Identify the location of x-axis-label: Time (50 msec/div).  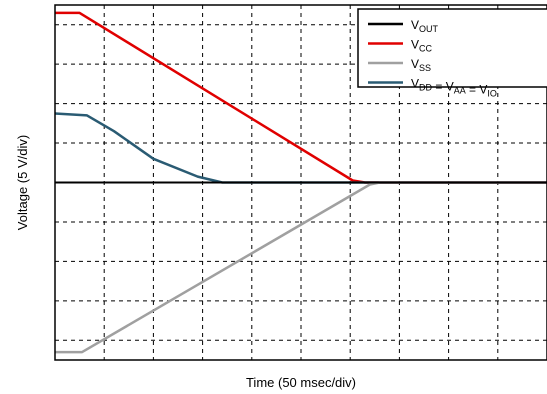
(301, 382).